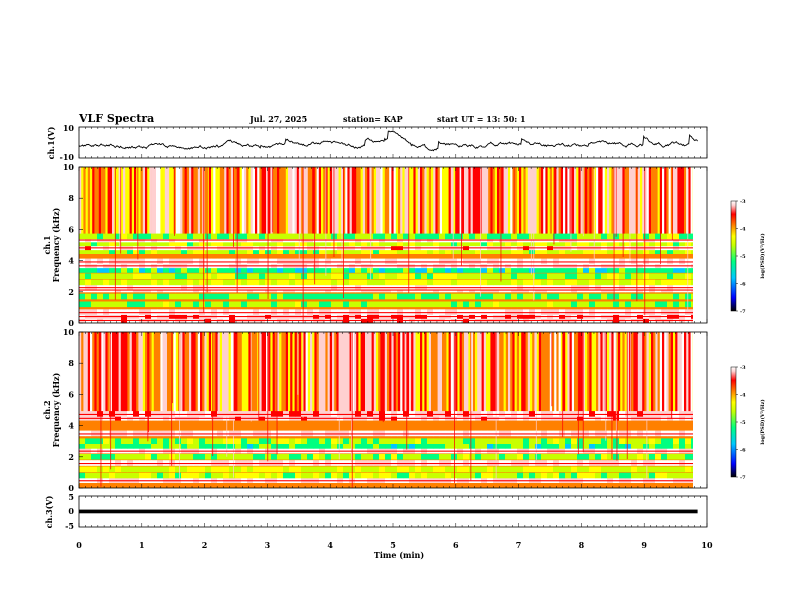 The width and height of the screenshot is (792, 612). I want to click on ch1-colorbar-ticks: -3-4-5-6-7, so click(741, 257).